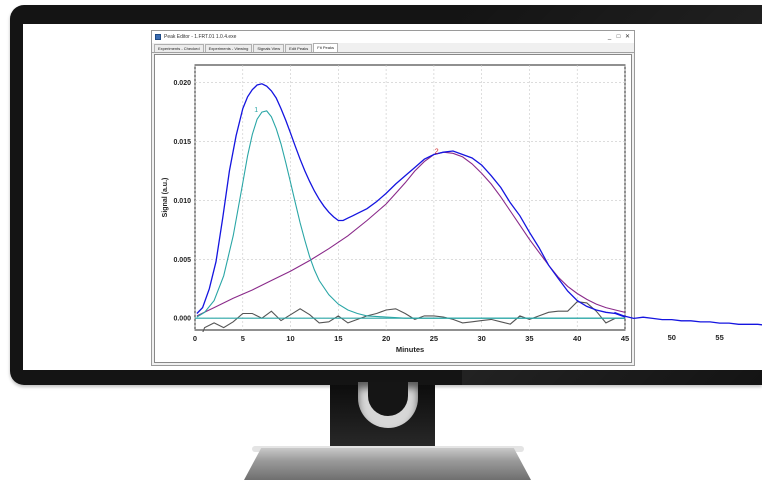  What do you see at coordinates (577, 338) in the screenshot?
I see `x-tick-label: 40` at bounding box center [577, 338].